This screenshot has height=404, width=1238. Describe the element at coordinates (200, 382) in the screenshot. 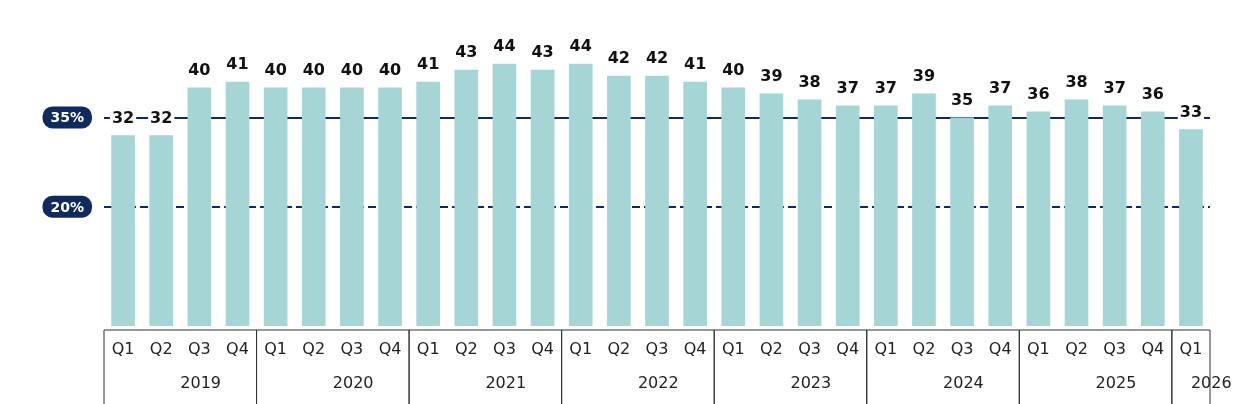

I see `text: 2019` at that location.